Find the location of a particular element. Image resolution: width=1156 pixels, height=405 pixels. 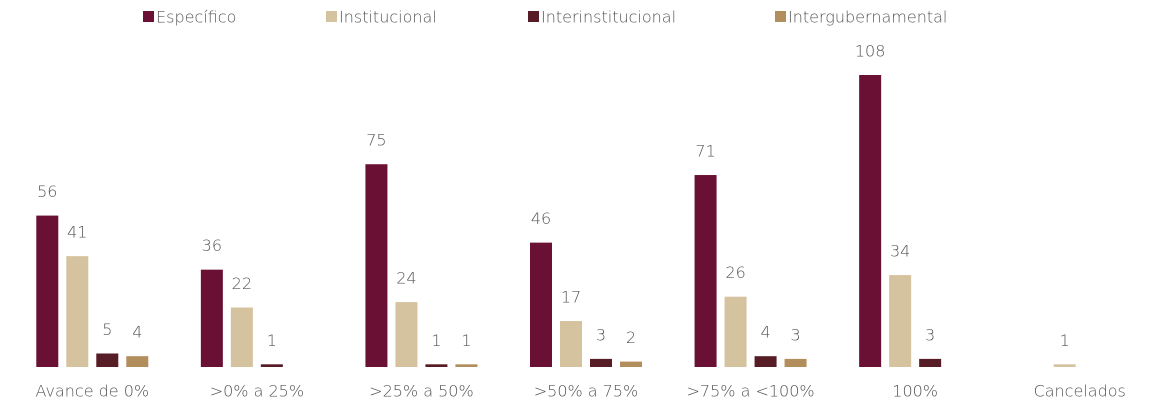

value-label: 71 is located at coordinates (705, 151).